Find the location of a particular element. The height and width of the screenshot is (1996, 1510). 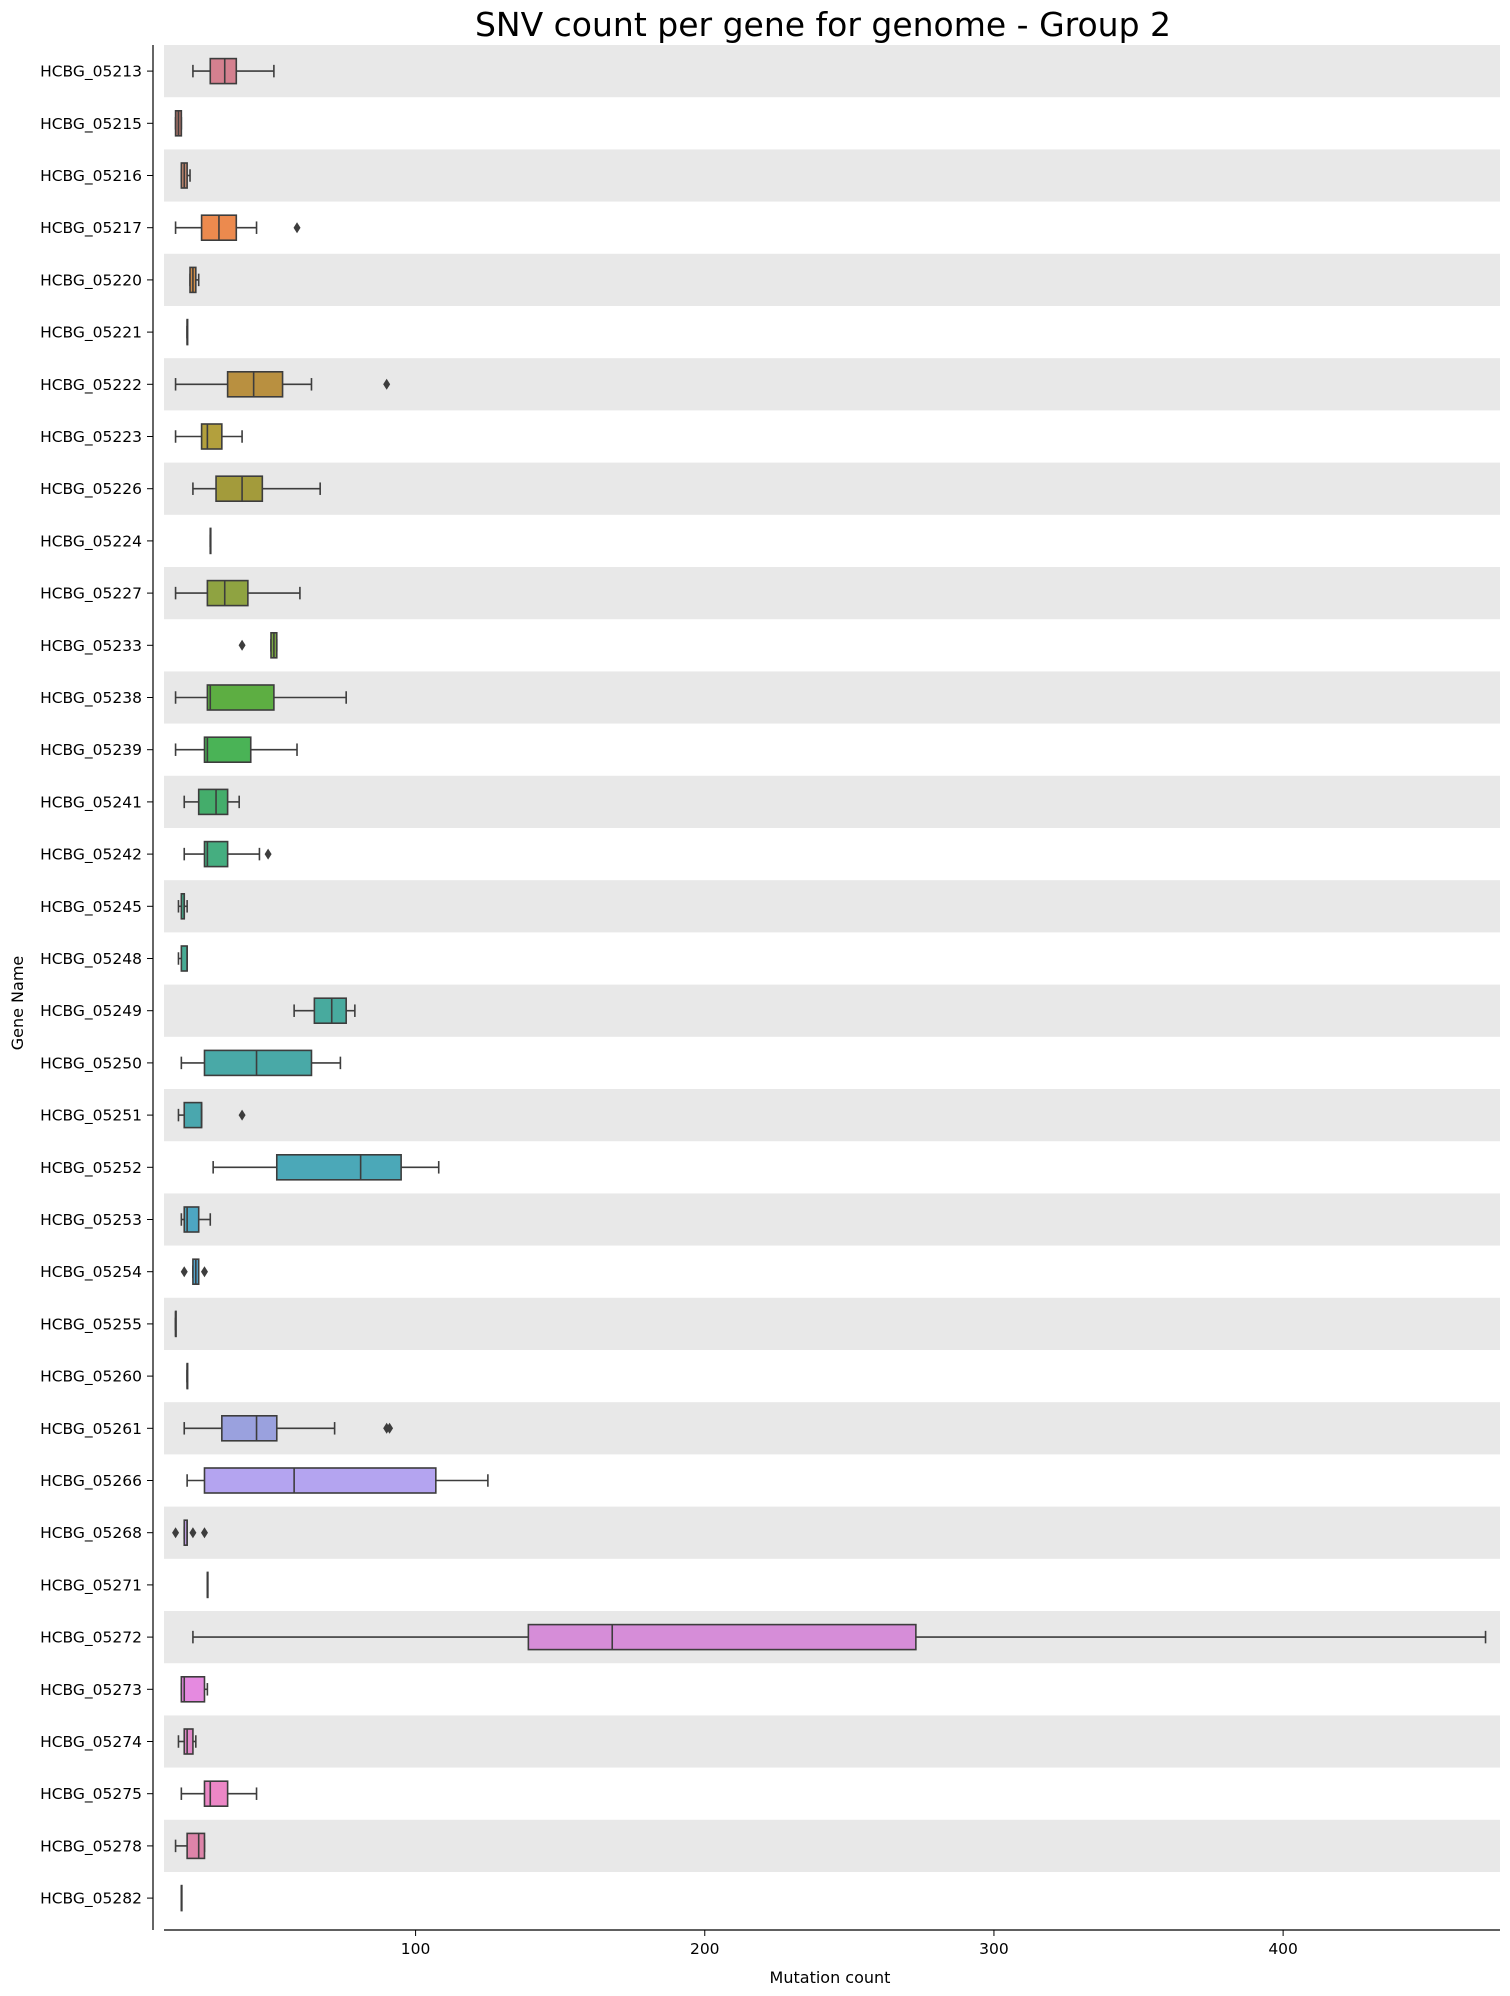

gene-label: HCBG_05215 is located at coordinates (91, 124).